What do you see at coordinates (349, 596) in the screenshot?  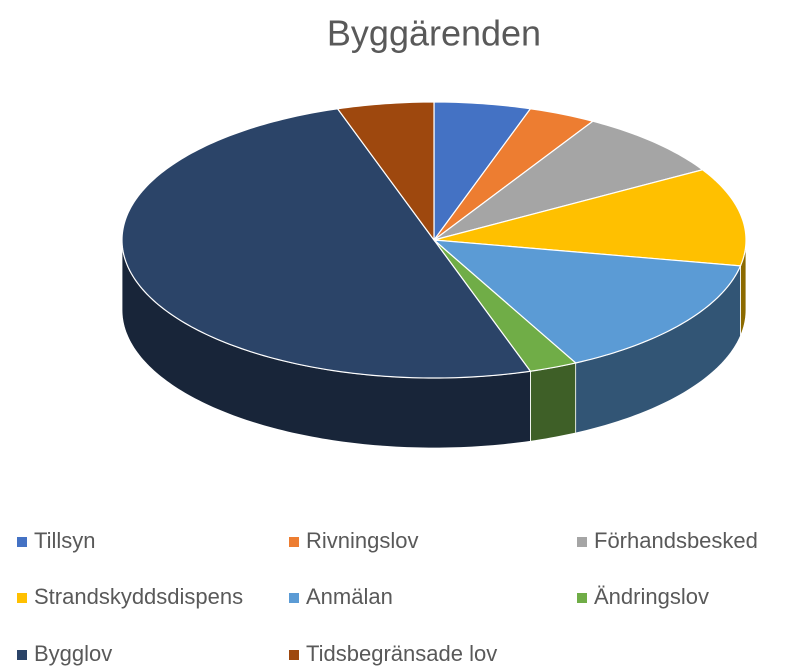 I see `legend-label: Anmälan` at bounding box center [349, 596].